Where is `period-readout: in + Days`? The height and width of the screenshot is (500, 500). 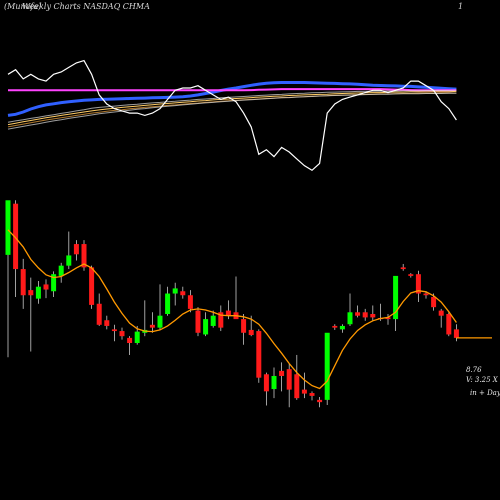
period-readout: in + Days is located at coordinates (485, 393).